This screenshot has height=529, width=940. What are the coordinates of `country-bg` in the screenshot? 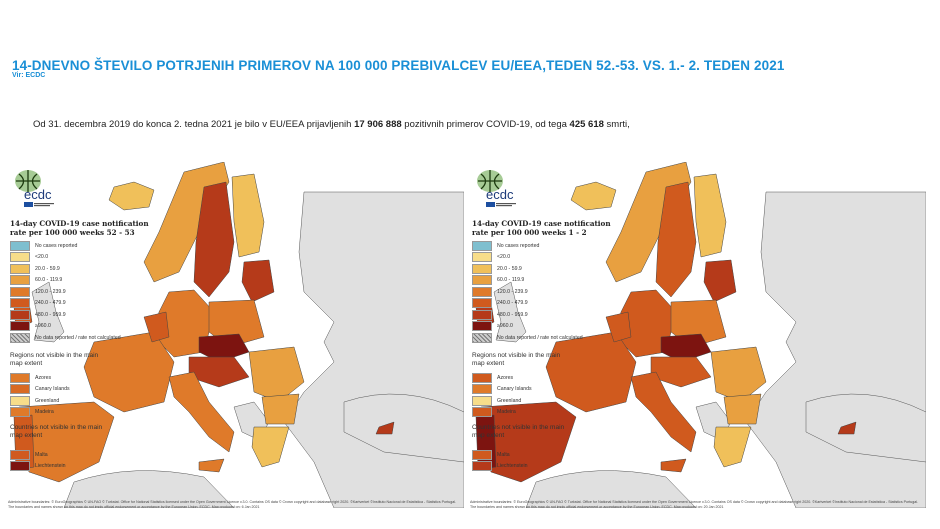 It's located at (280, 409).